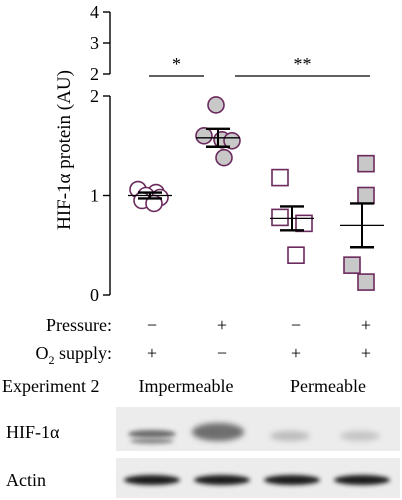 Image resolution: width=402 pixels, height=500 pixels. I want to click on o2-sign-g0: +, so click(152, 353).